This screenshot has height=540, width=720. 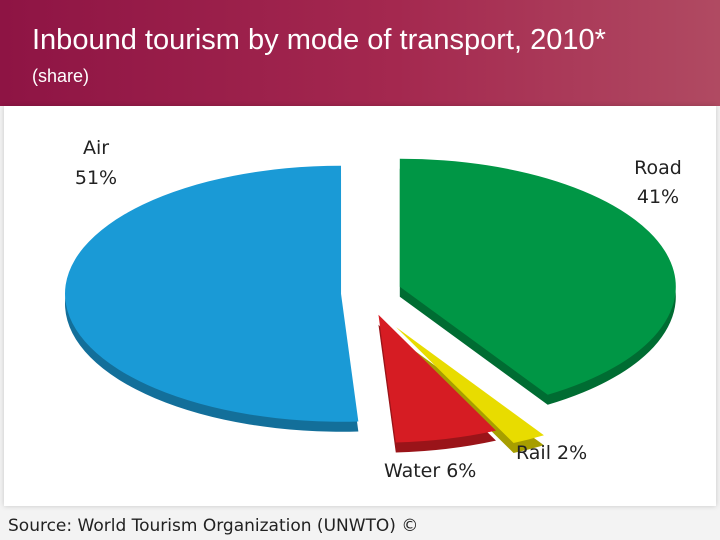 What do you see at coordinates (658, 168) in the screenshot?
I see `slice-label-road: Road` at bounding box center [658, 168].